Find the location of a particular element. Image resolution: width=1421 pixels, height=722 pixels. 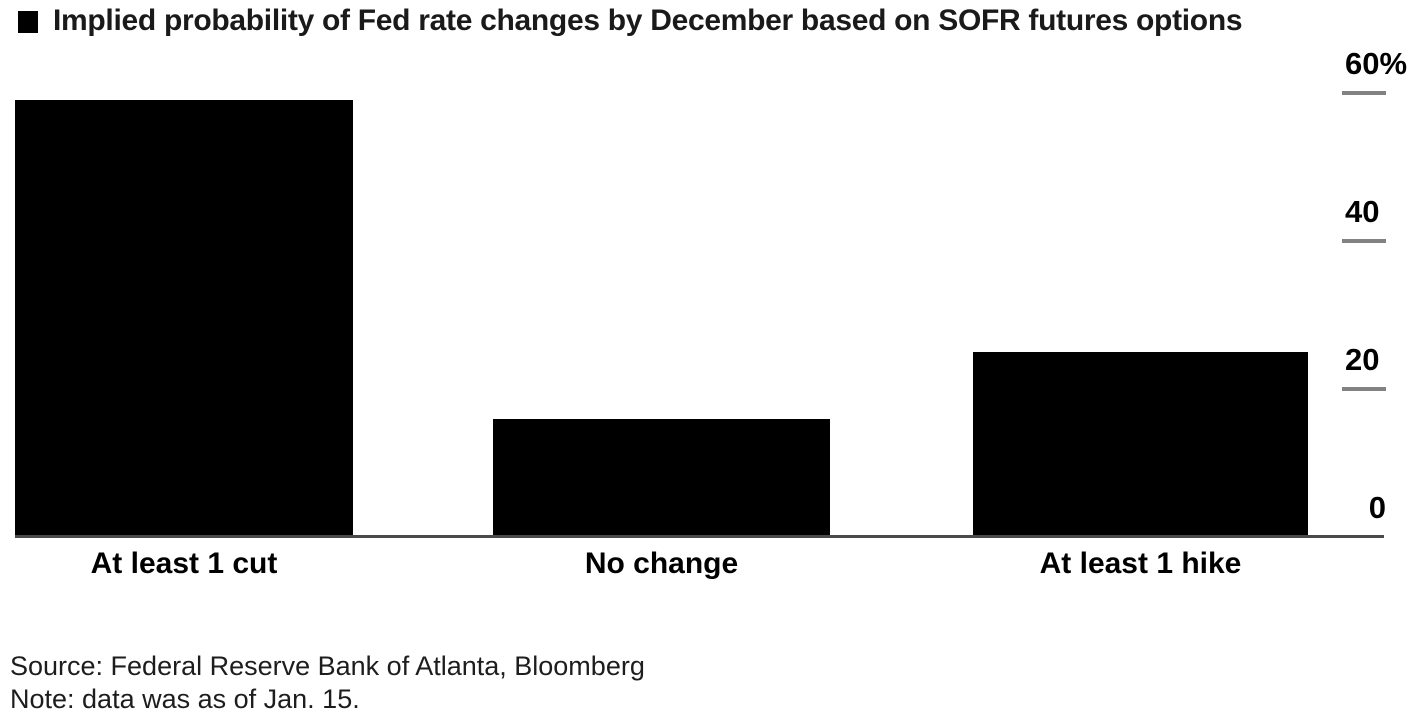

bar-at-least-1-hike is located at coordinates (1140, 444).